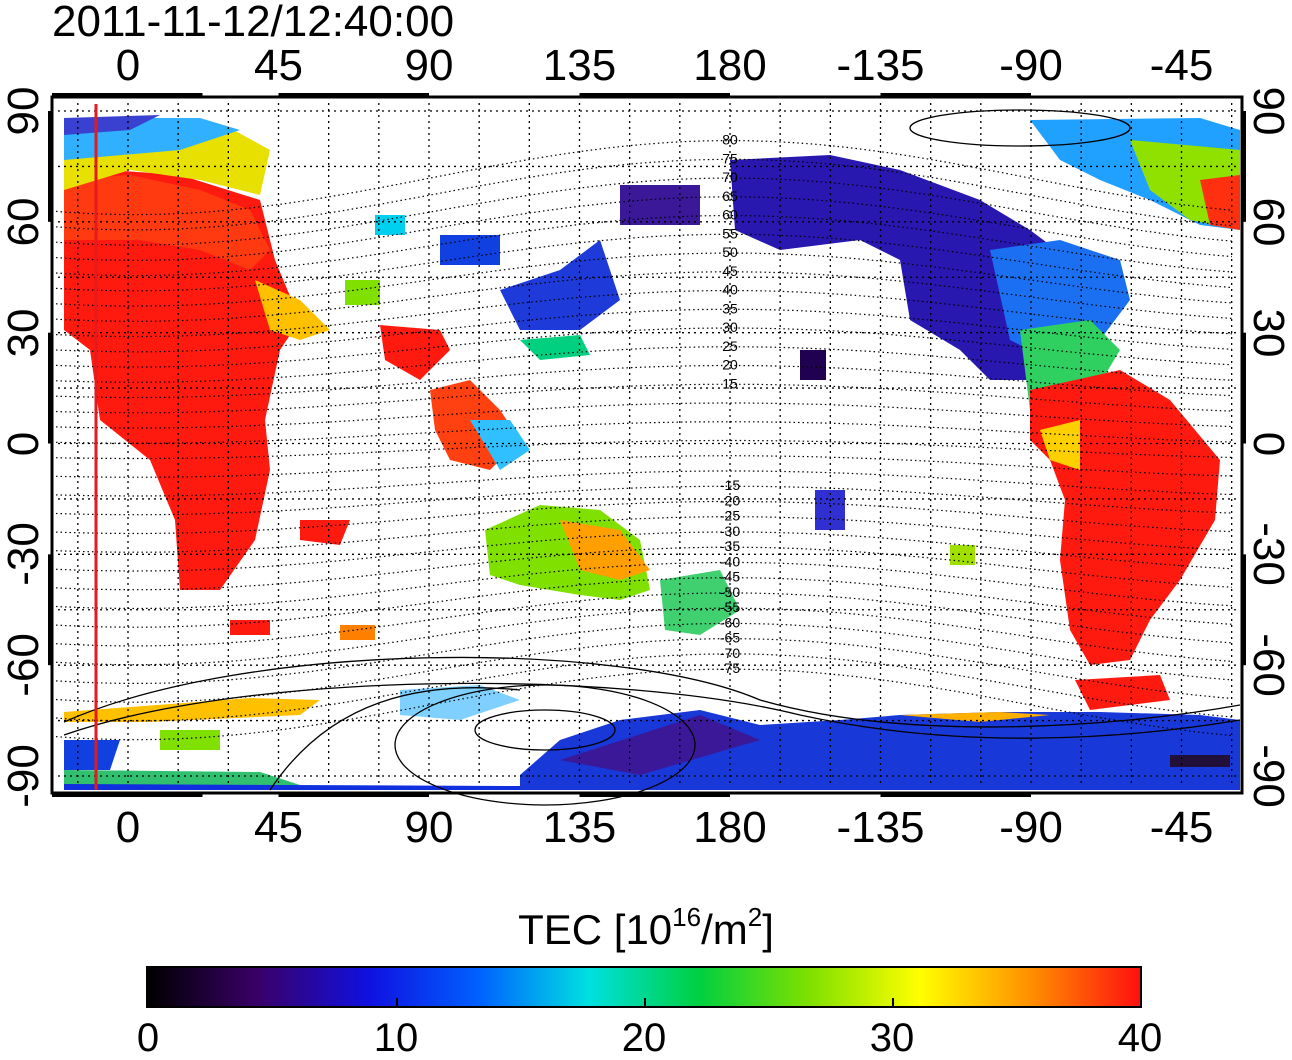 This screenshot has width=1292, height=1060. Describe the element at coordinates (325, 532) in the screenshot. I see `patch-madagascar` at that location.